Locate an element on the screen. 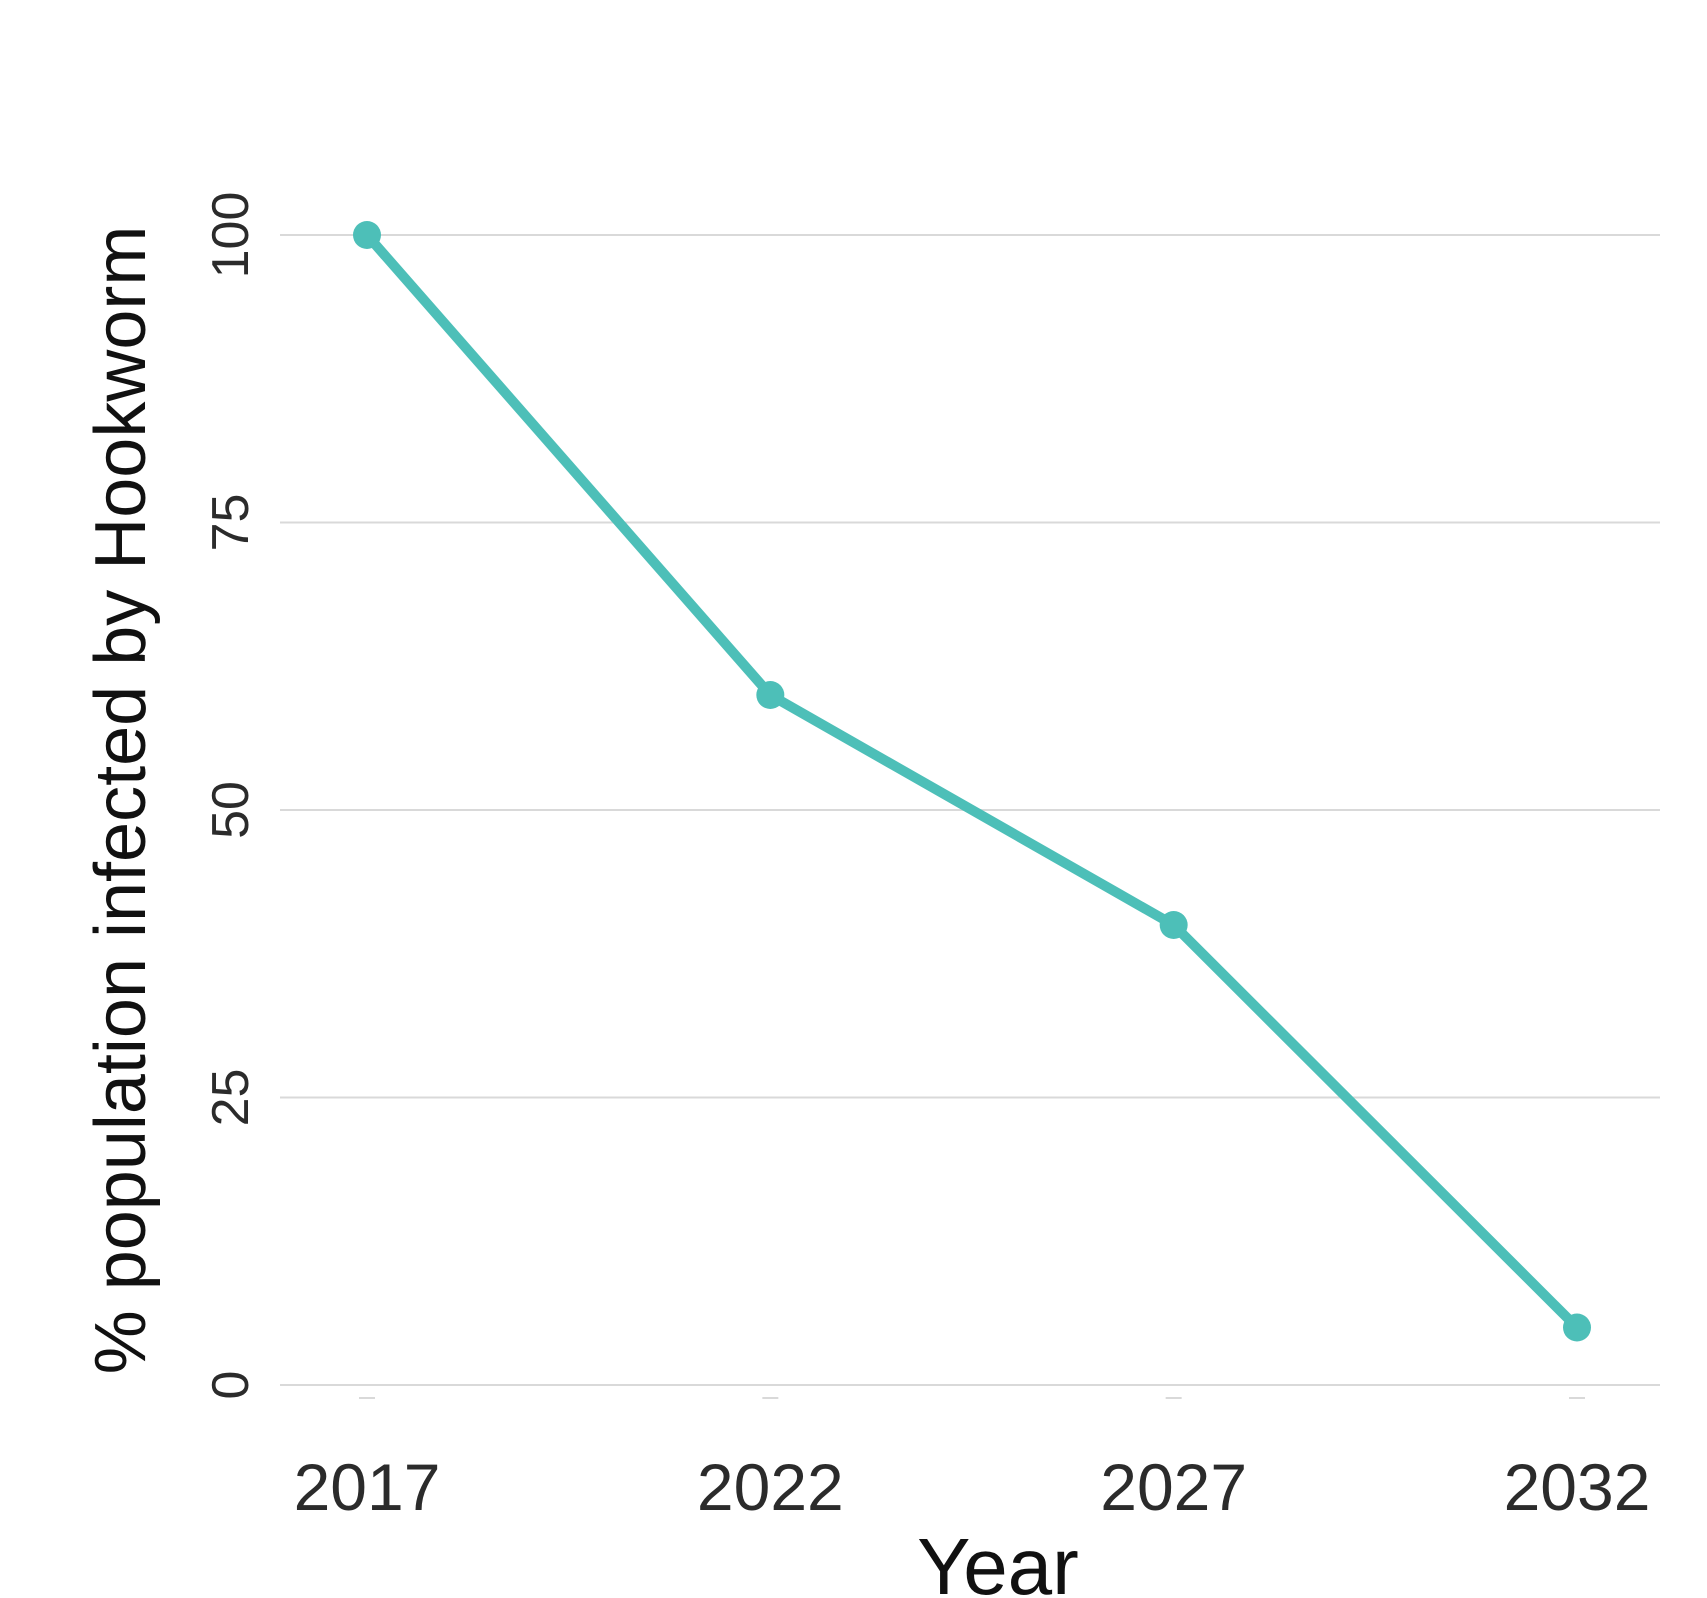 Image resolution: width=1707 pixels, height=1598 pixels. y-axis-title: % population infected by Hookworm is located at coordinates (121, 800).